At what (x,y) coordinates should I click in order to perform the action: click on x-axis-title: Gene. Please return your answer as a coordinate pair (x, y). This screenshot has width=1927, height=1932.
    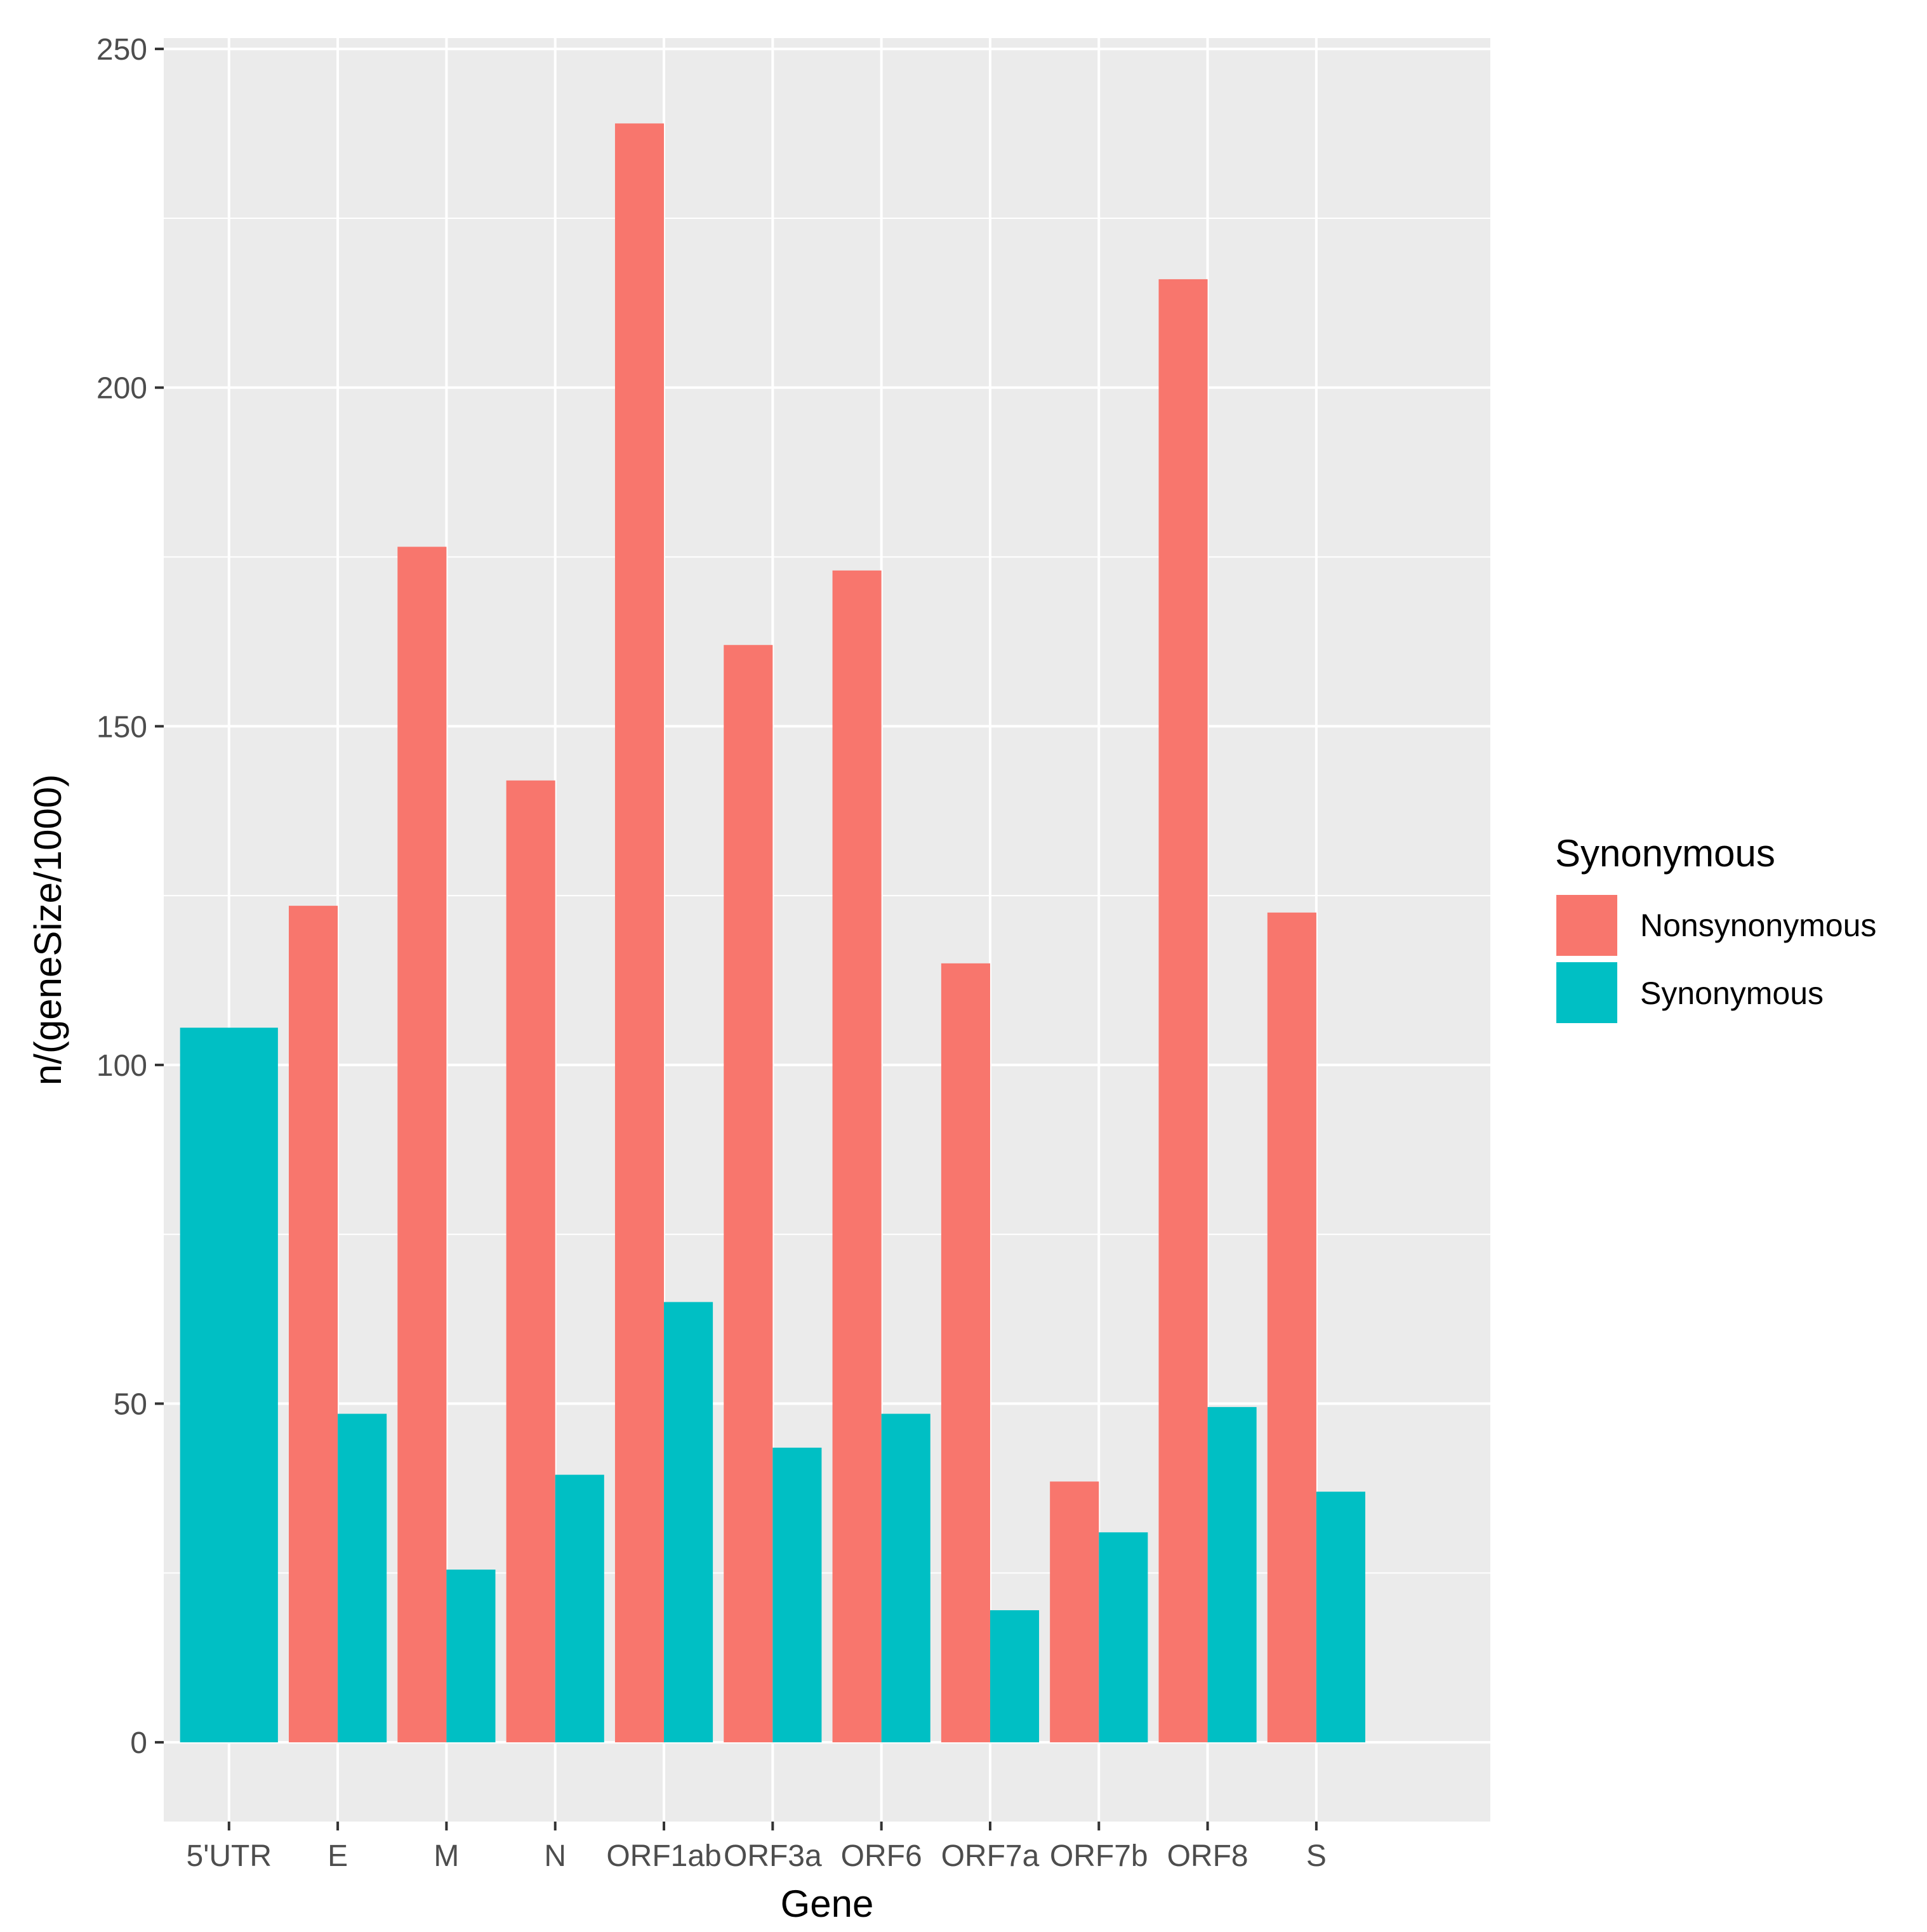
    Looking at the image, I should click on (827, 1903).